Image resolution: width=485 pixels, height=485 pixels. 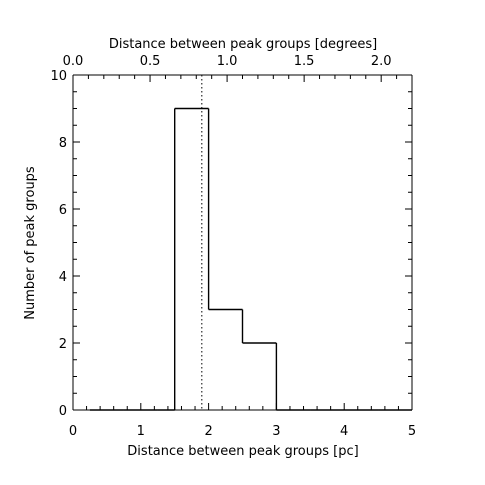 I want to click on y-tick-label: 8, so click(x=63, y=143).